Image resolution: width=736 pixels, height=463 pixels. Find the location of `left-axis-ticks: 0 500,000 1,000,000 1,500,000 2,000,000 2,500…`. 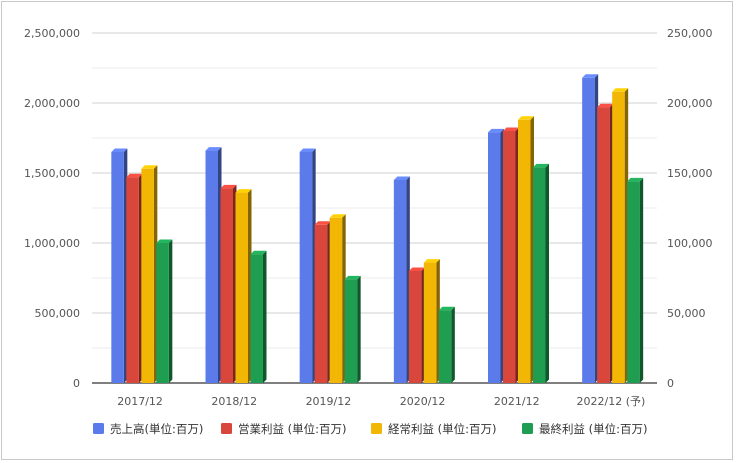

left-axis-ticks: 0 500,000 1,000,000 1,500,000 2,000,000 2,500… is located at coordinates (52, 208).